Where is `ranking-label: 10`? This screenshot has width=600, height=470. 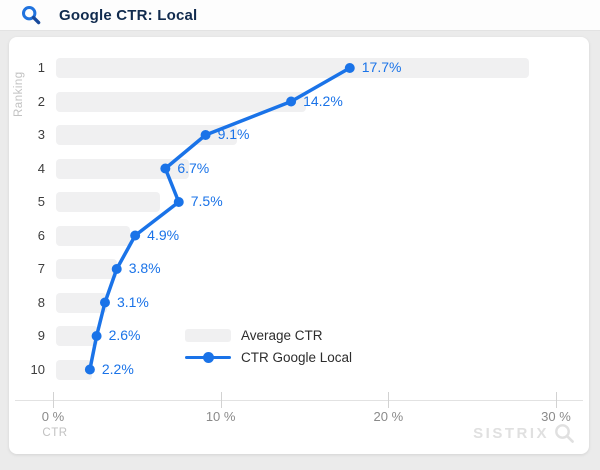 ranking-label: 10 is located at coordinates (37, 369).